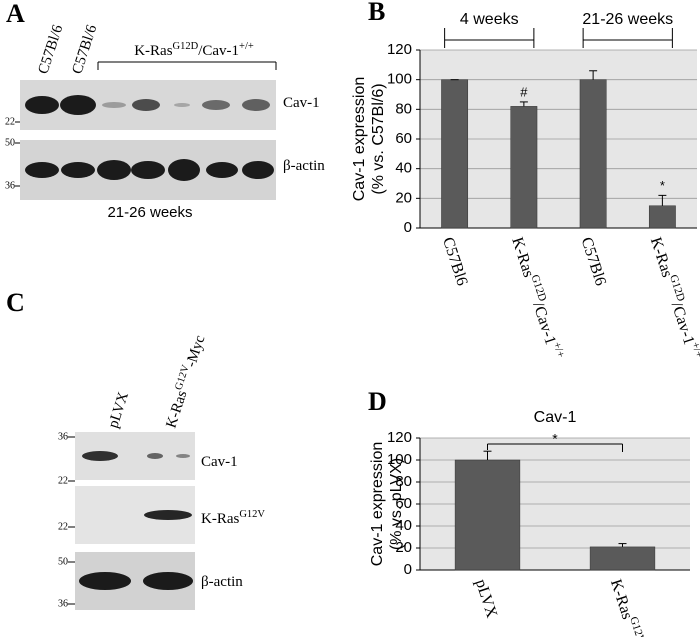 The height and width of the screenshot is (637, 700). Describe the element at coordinates (252, 514) in the screenshot. I see `blot-label-part: G12V` at that location.